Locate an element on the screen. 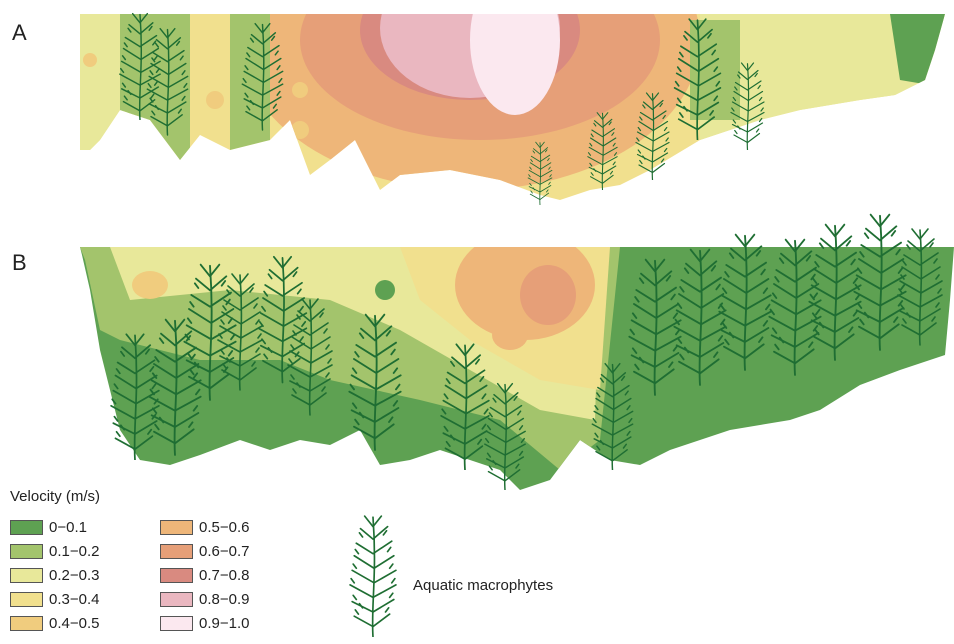  legend-class-1: 0.1−0.2 is located at coordinates (54, 551).